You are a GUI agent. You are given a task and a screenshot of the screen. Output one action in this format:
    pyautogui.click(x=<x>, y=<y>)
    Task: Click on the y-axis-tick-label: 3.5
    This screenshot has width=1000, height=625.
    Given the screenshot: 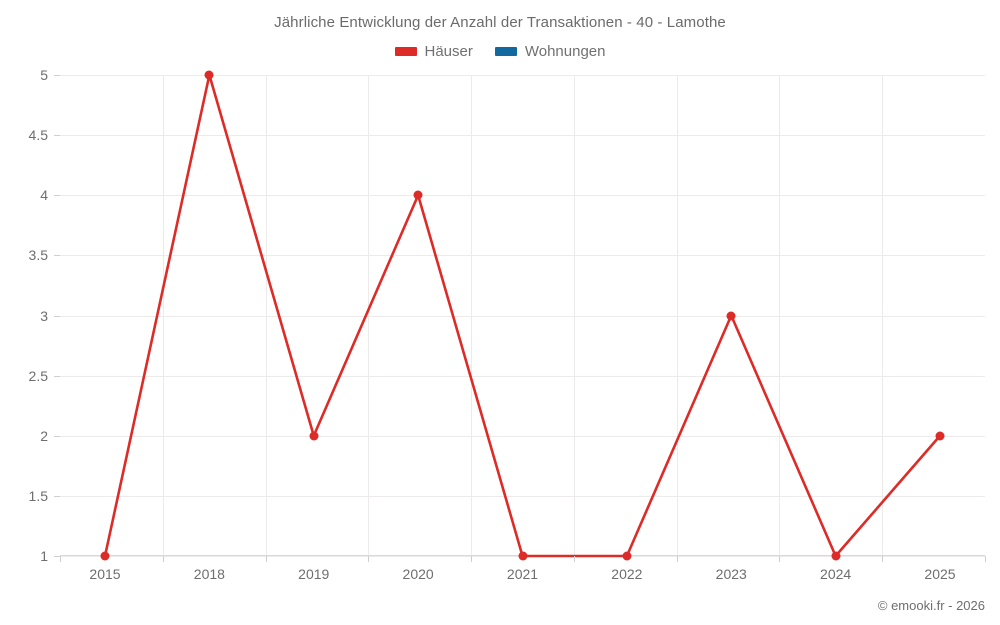 What is the action you would take?
    pyautogui.click(x=38, y=255)
    